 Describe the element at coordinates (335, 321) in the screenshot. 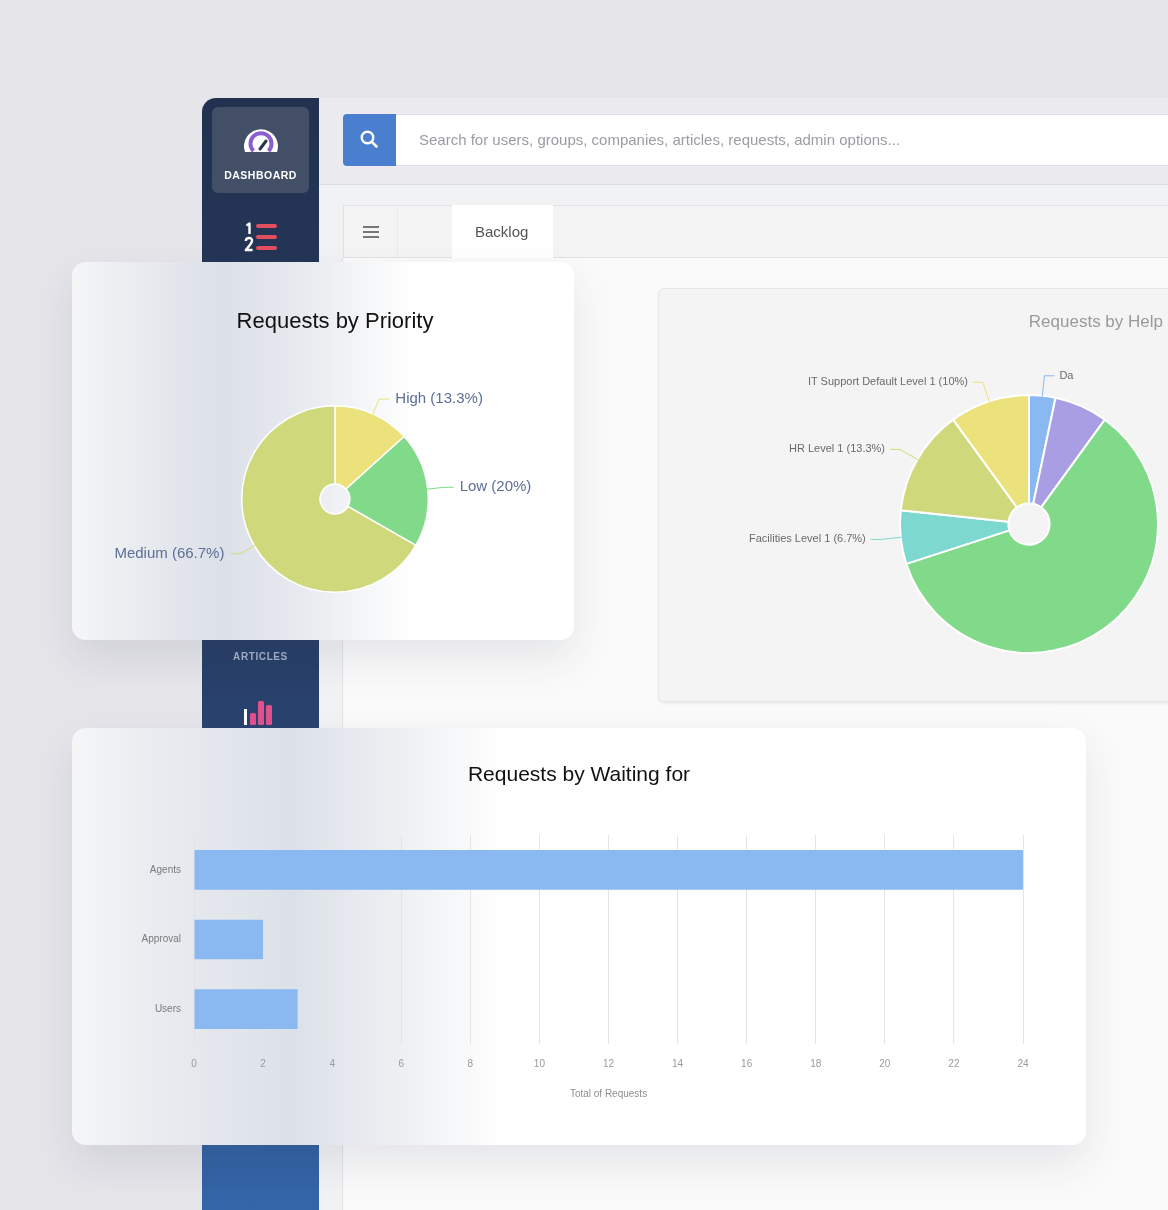

I see `chart-title: Requests by Priority` at that location.